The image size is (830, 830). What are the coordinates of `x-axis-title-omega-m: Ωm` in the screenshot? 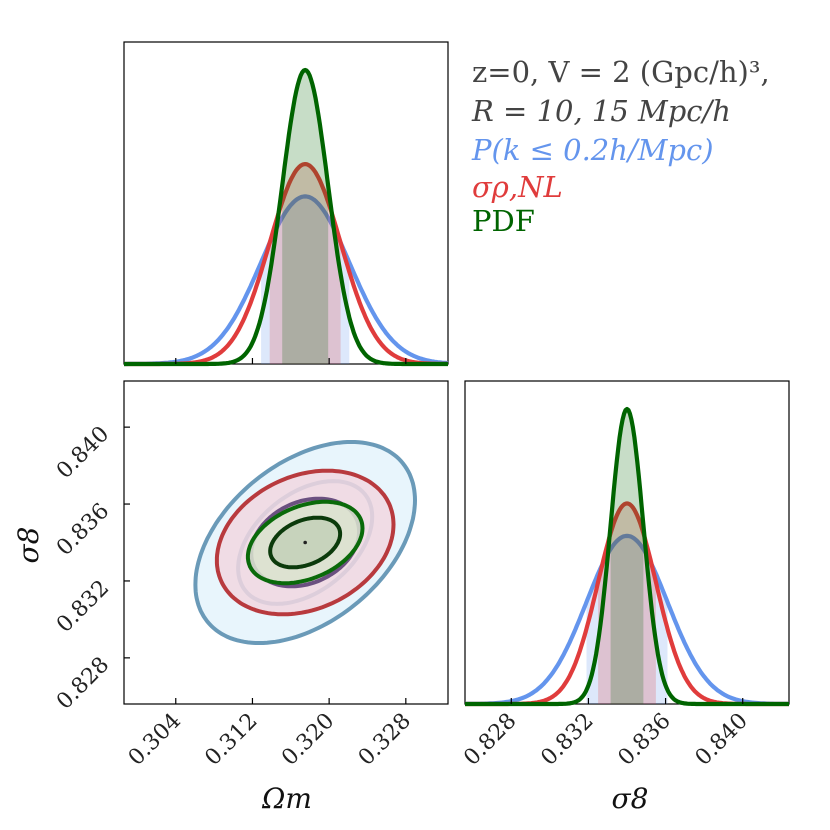 It's located at (286, 798).